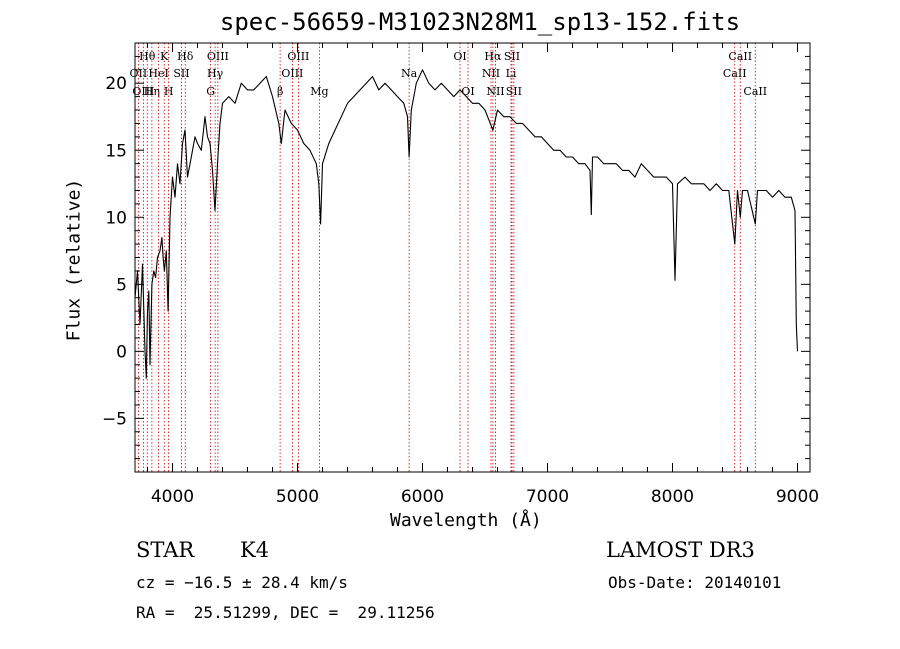  What do you see at coordinates (242, 582) in the screenshot?
I see `redshift-velocity: cz = −16.5 ± 28.4 km/s` at bounding box center [242, 582].